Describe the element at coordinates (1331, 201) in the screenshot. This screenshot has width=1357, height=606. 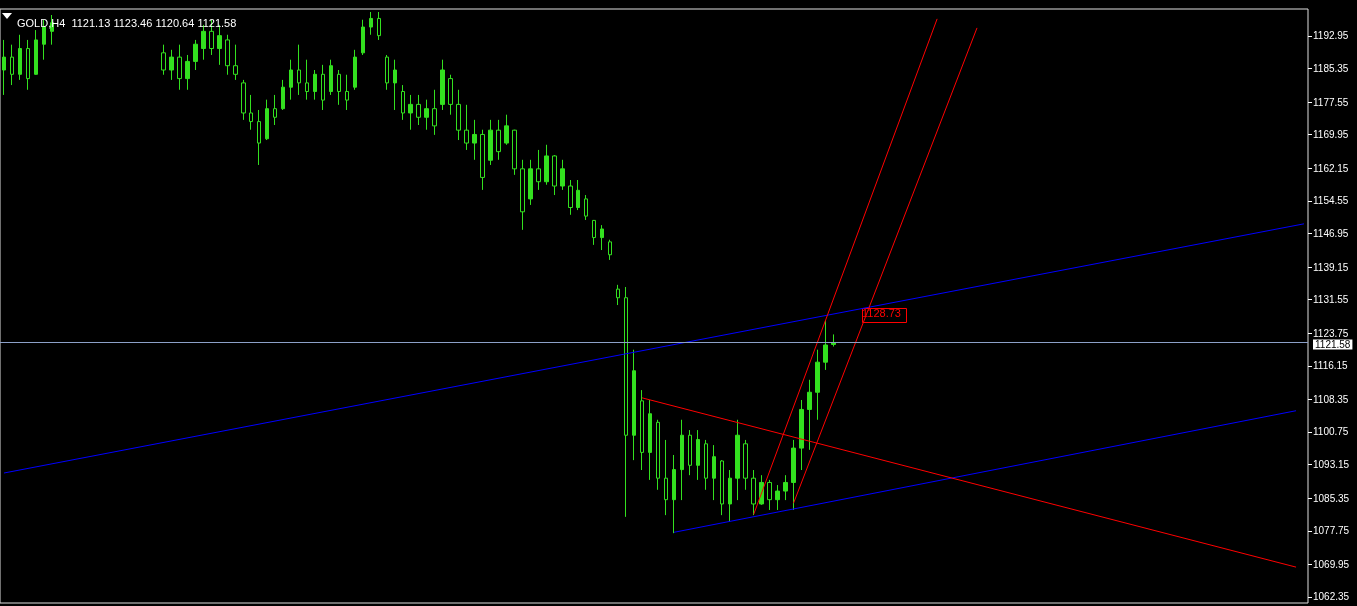
I see `y-tick-label: 1154.55` at that location.